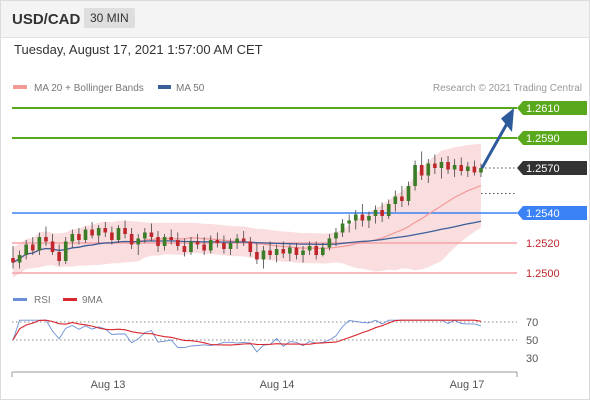 The width and height of the screenshot is (590, 401). What do you see at coordinates (89, 88) in the screenshot?
I see `ma20-legend-label: MA 20 + Bollinger Bands` at bounding box center [89, 88].